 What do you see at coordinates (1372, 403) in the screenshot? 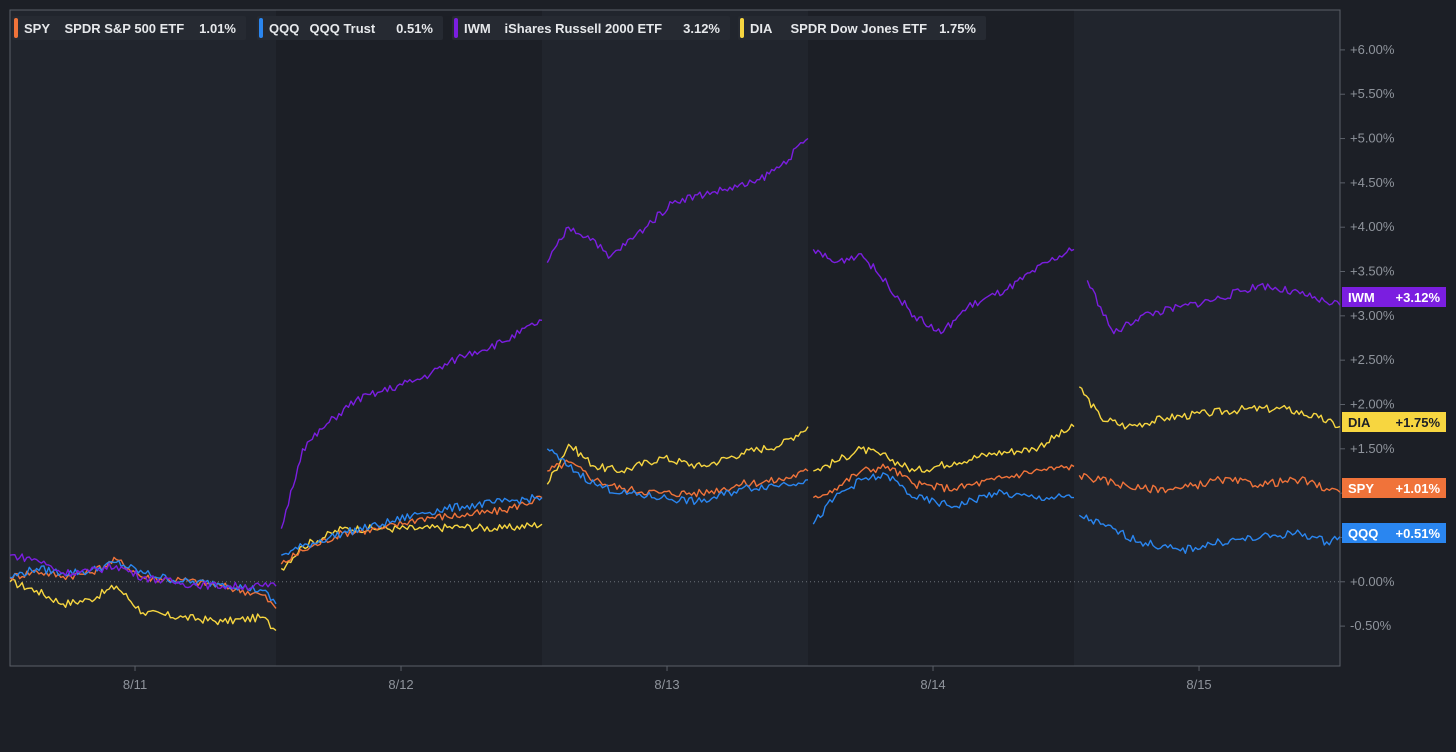
I see `y-tick-label: +2.00%` at bounding box center [1372, 403].